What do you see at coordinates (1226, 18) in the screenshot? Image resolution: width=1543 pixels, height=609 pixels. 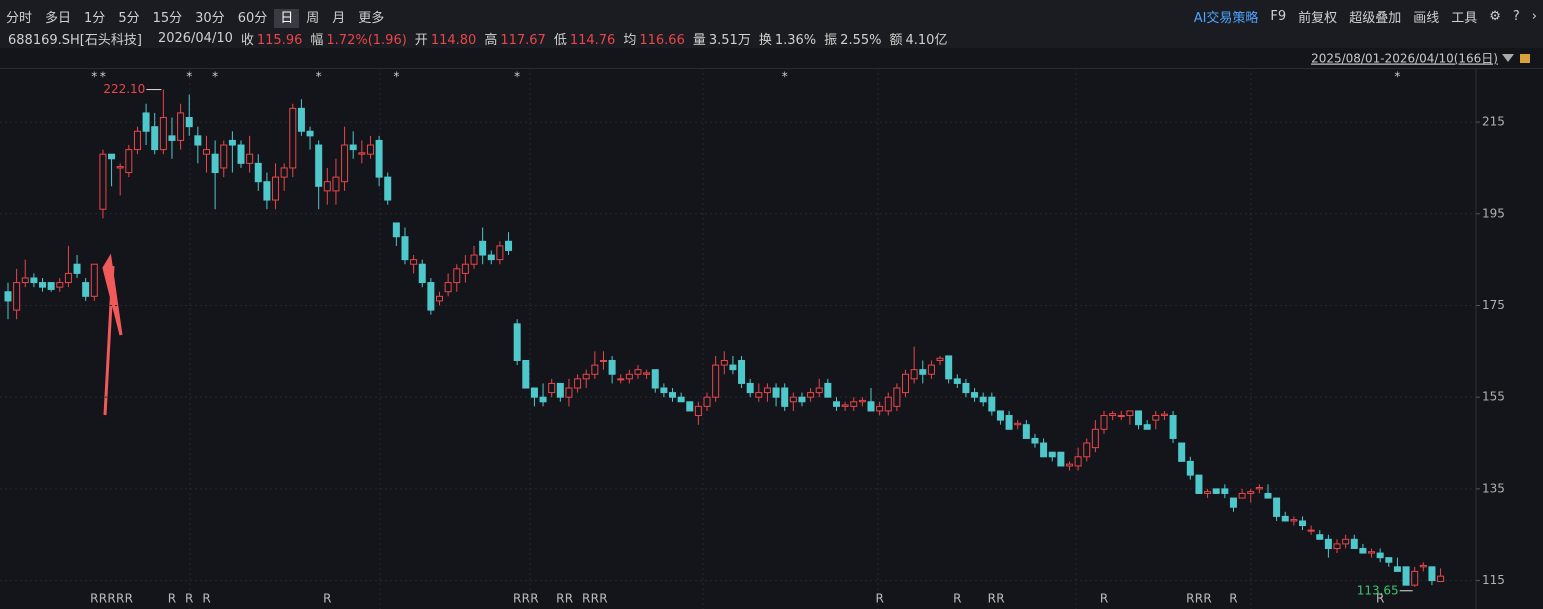 I see `tool-button: AI交易策略` at bounding box center [1226, 18].